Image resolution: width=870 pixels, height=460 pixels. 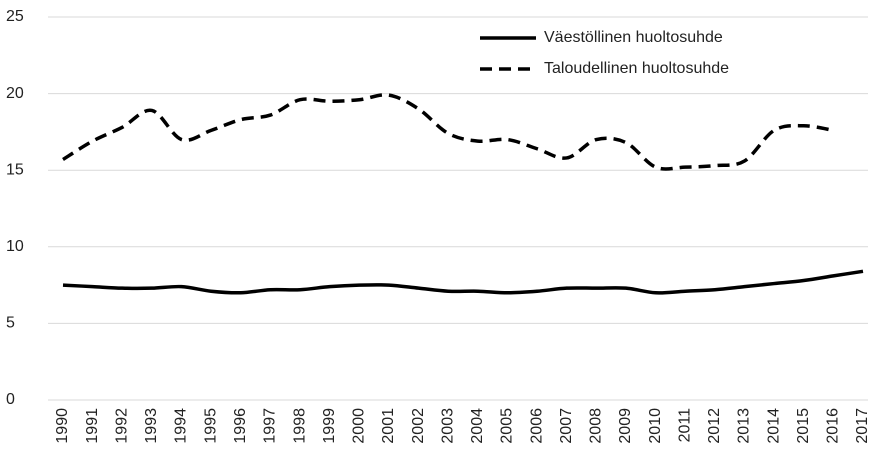 What do you see at coordinates (388, 426) in the screenshot?
I see `x-tick-label: 2001` at bounding box center [388, 426].